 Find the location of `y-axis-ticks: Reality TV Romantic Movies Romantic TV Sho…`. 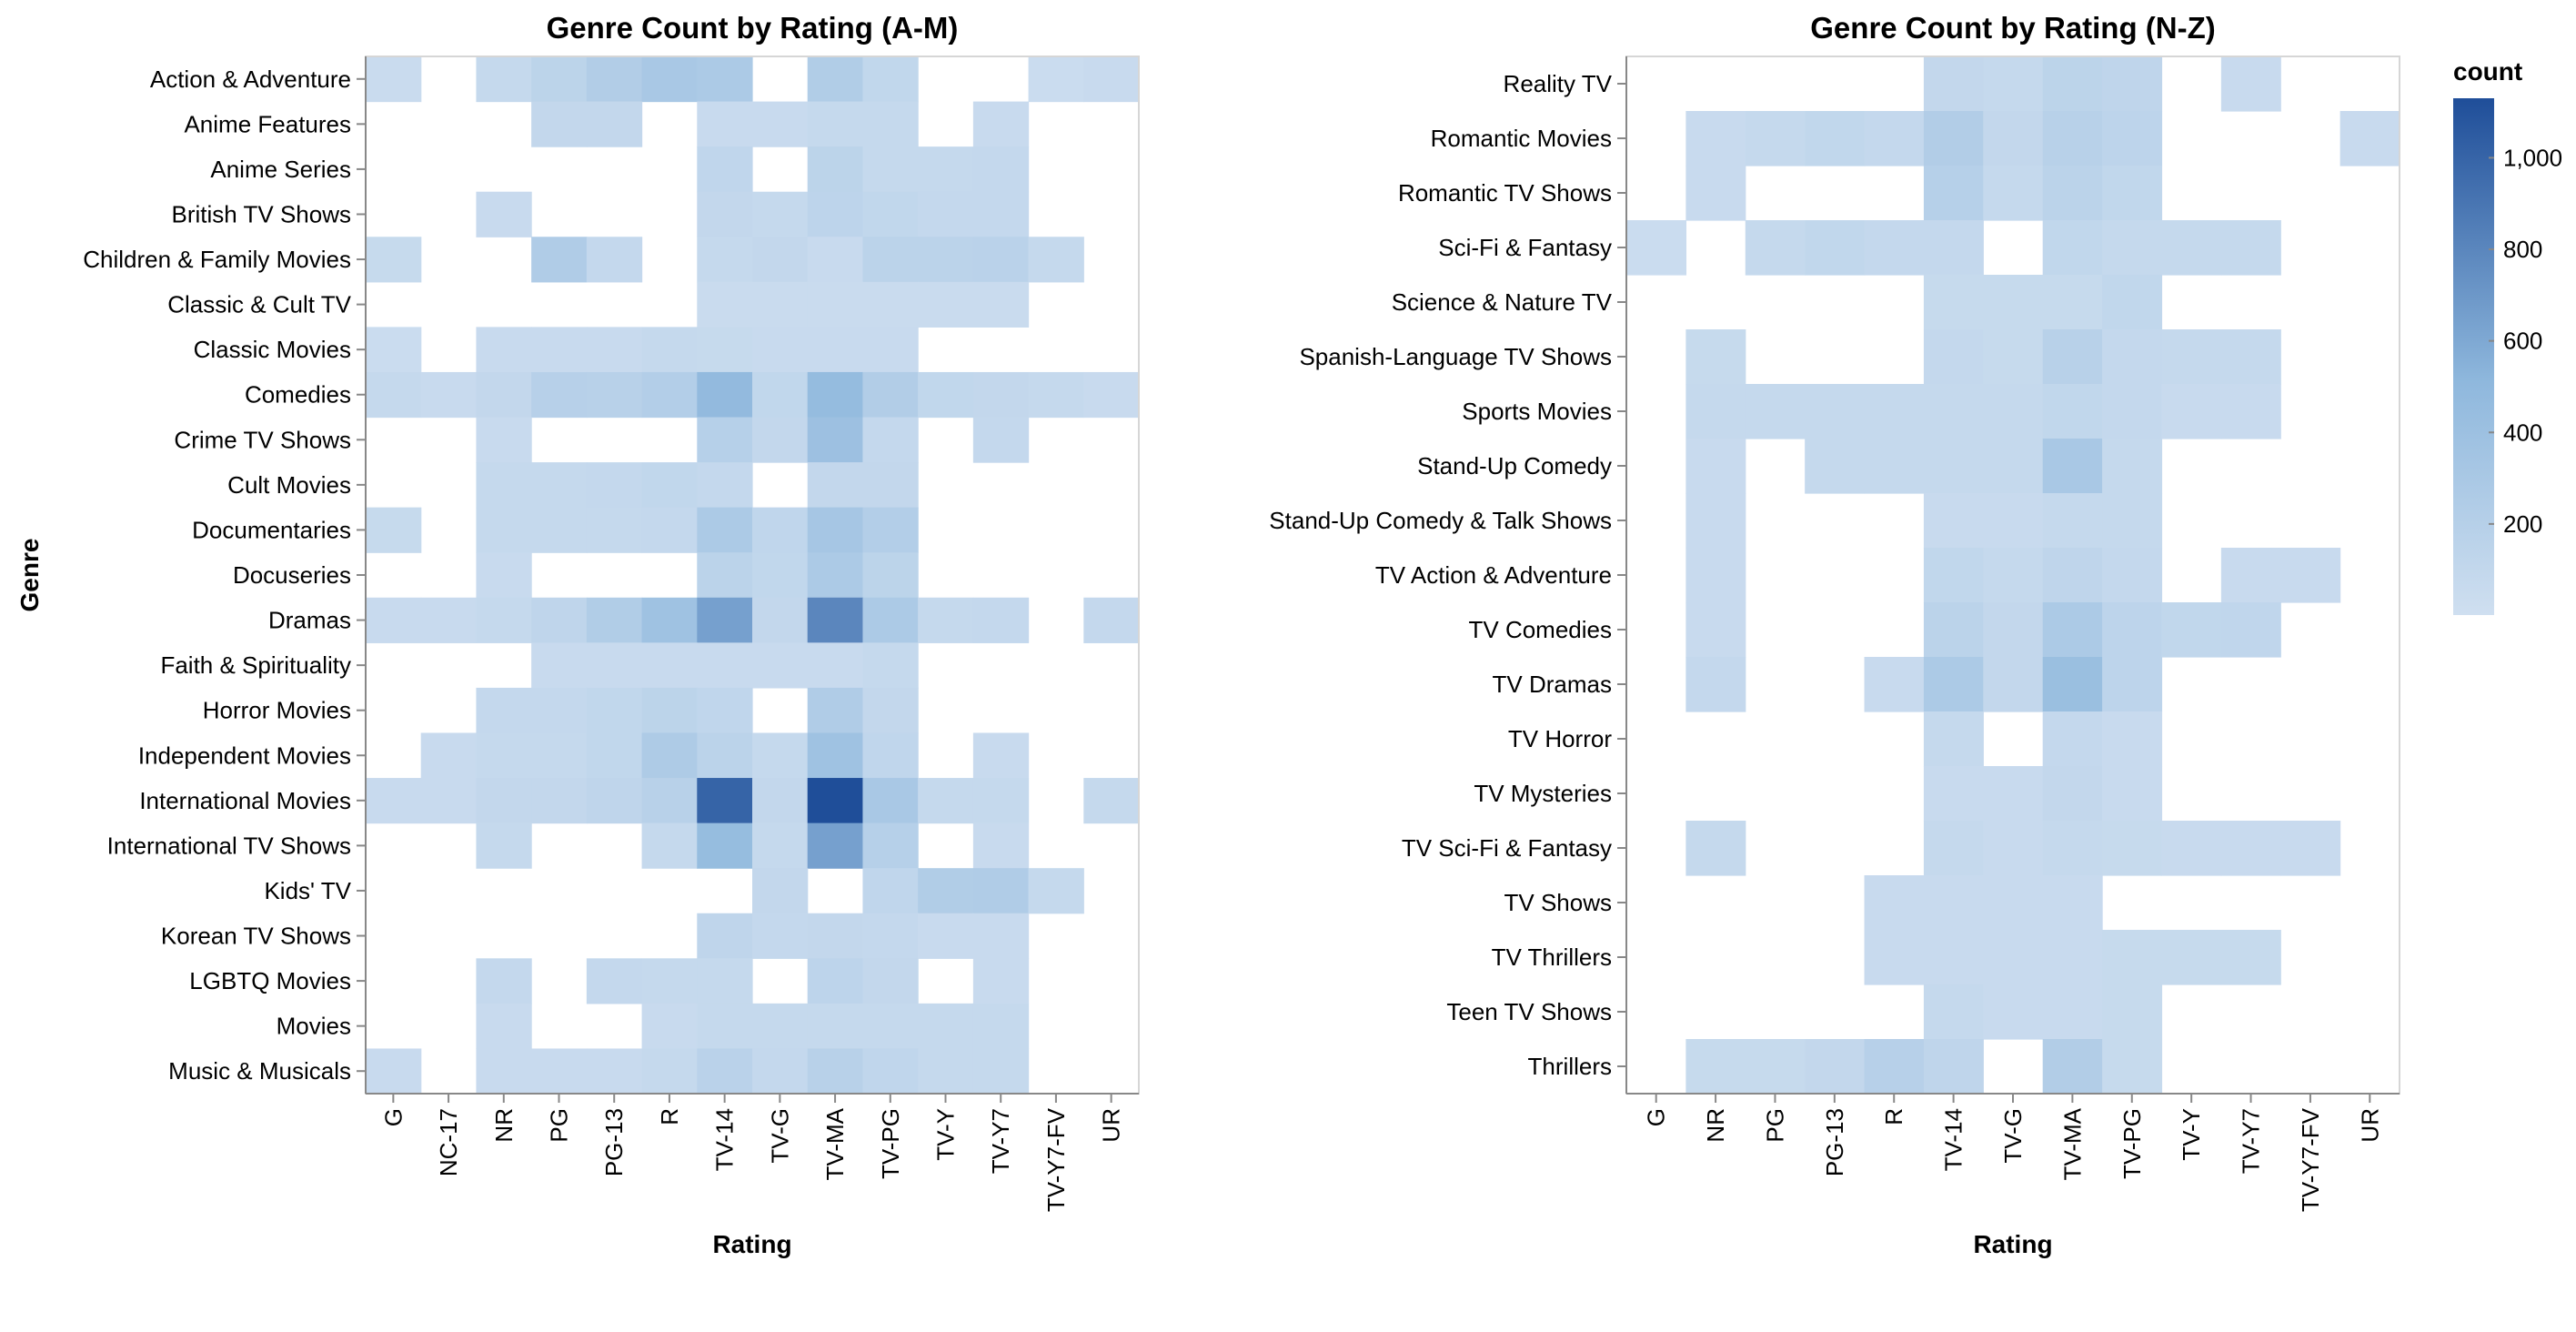

y-axis-ticks: Reality TV Romantic Movies Romantic TV Sho… is located at coordinates (1447, 575).